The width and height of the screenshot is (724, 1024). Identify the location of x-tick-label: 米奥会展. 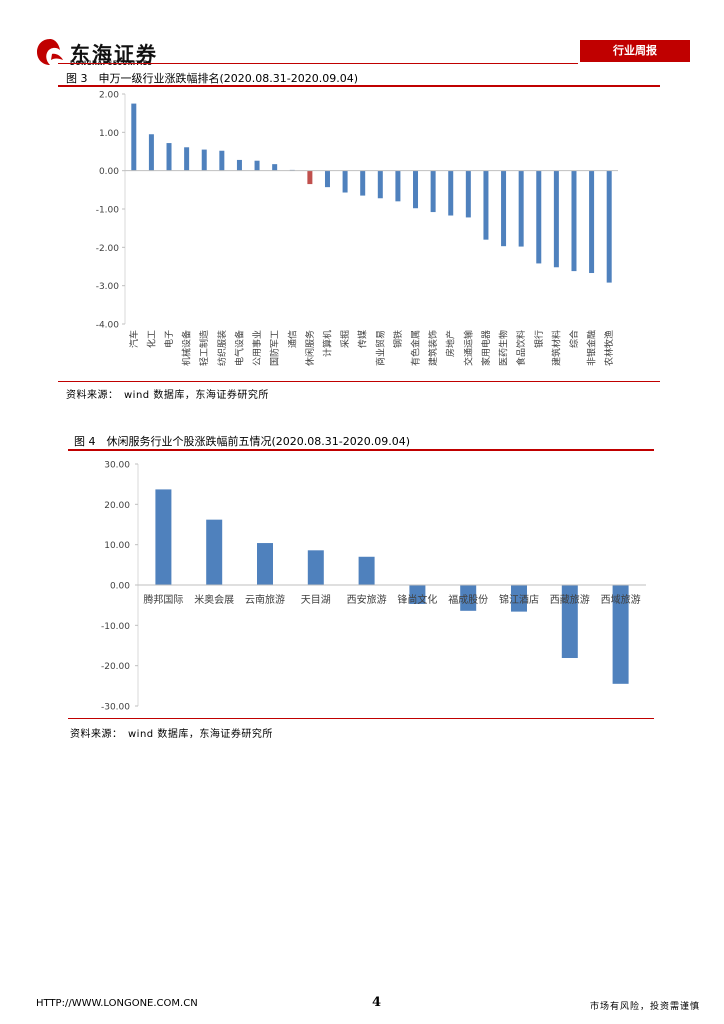
(214, 599).